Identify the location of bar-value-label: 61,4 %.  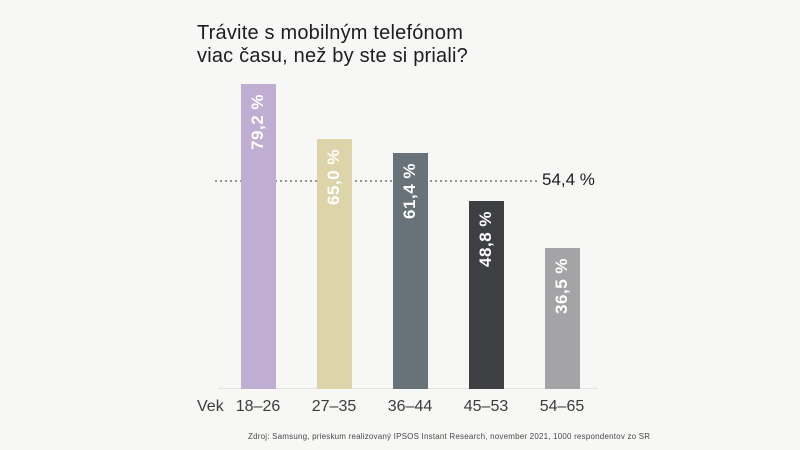
(409, 191).